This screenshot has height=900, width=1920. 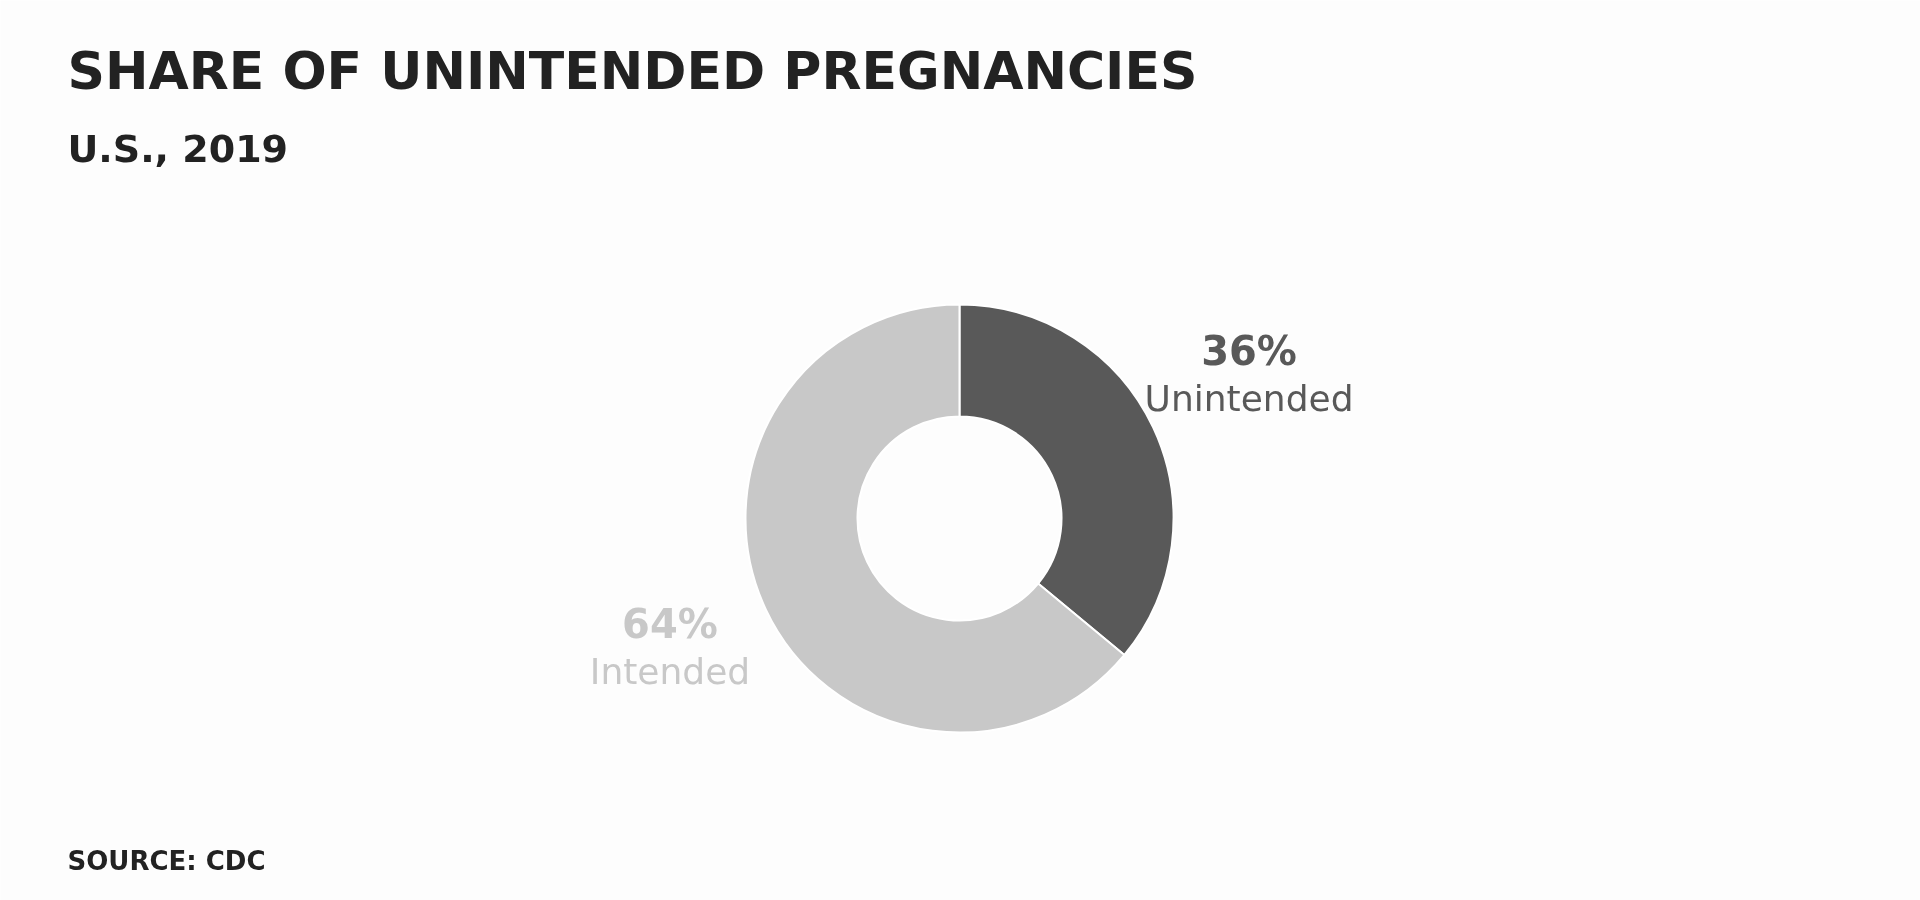 What do you see at coordinates (1249, 351) in the screenshot?
I see `data-label: 36%` at bounding box center [1249, 351].